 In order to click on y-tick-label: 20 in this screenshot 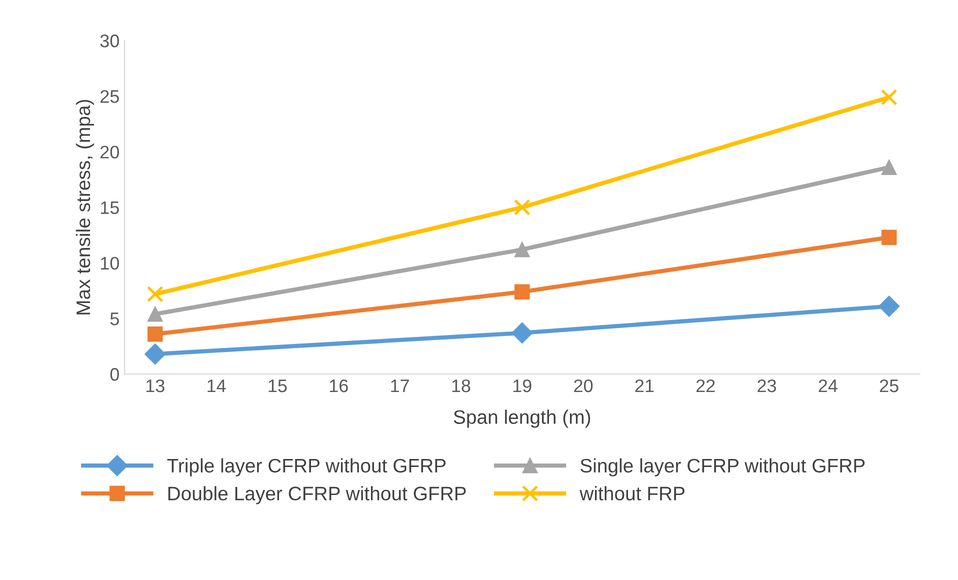, I will do `click(109, 152)`.